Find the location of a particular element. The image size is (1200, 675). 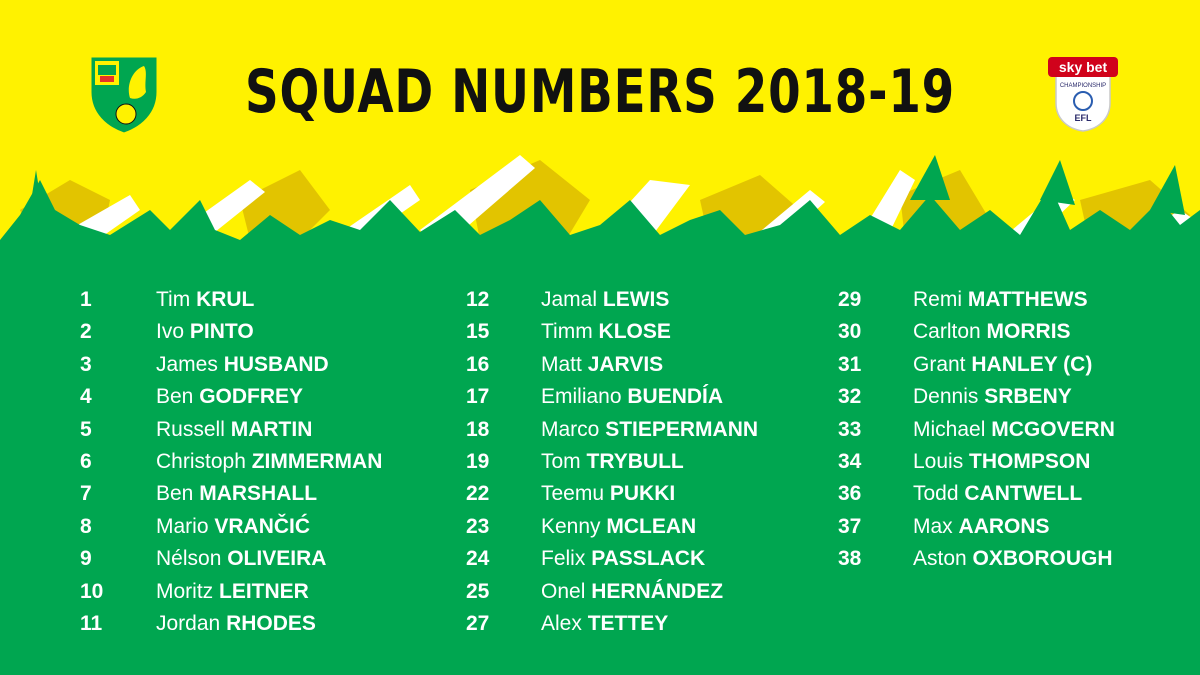

player-name: Max AARONS is located at coordinates (981, 527).